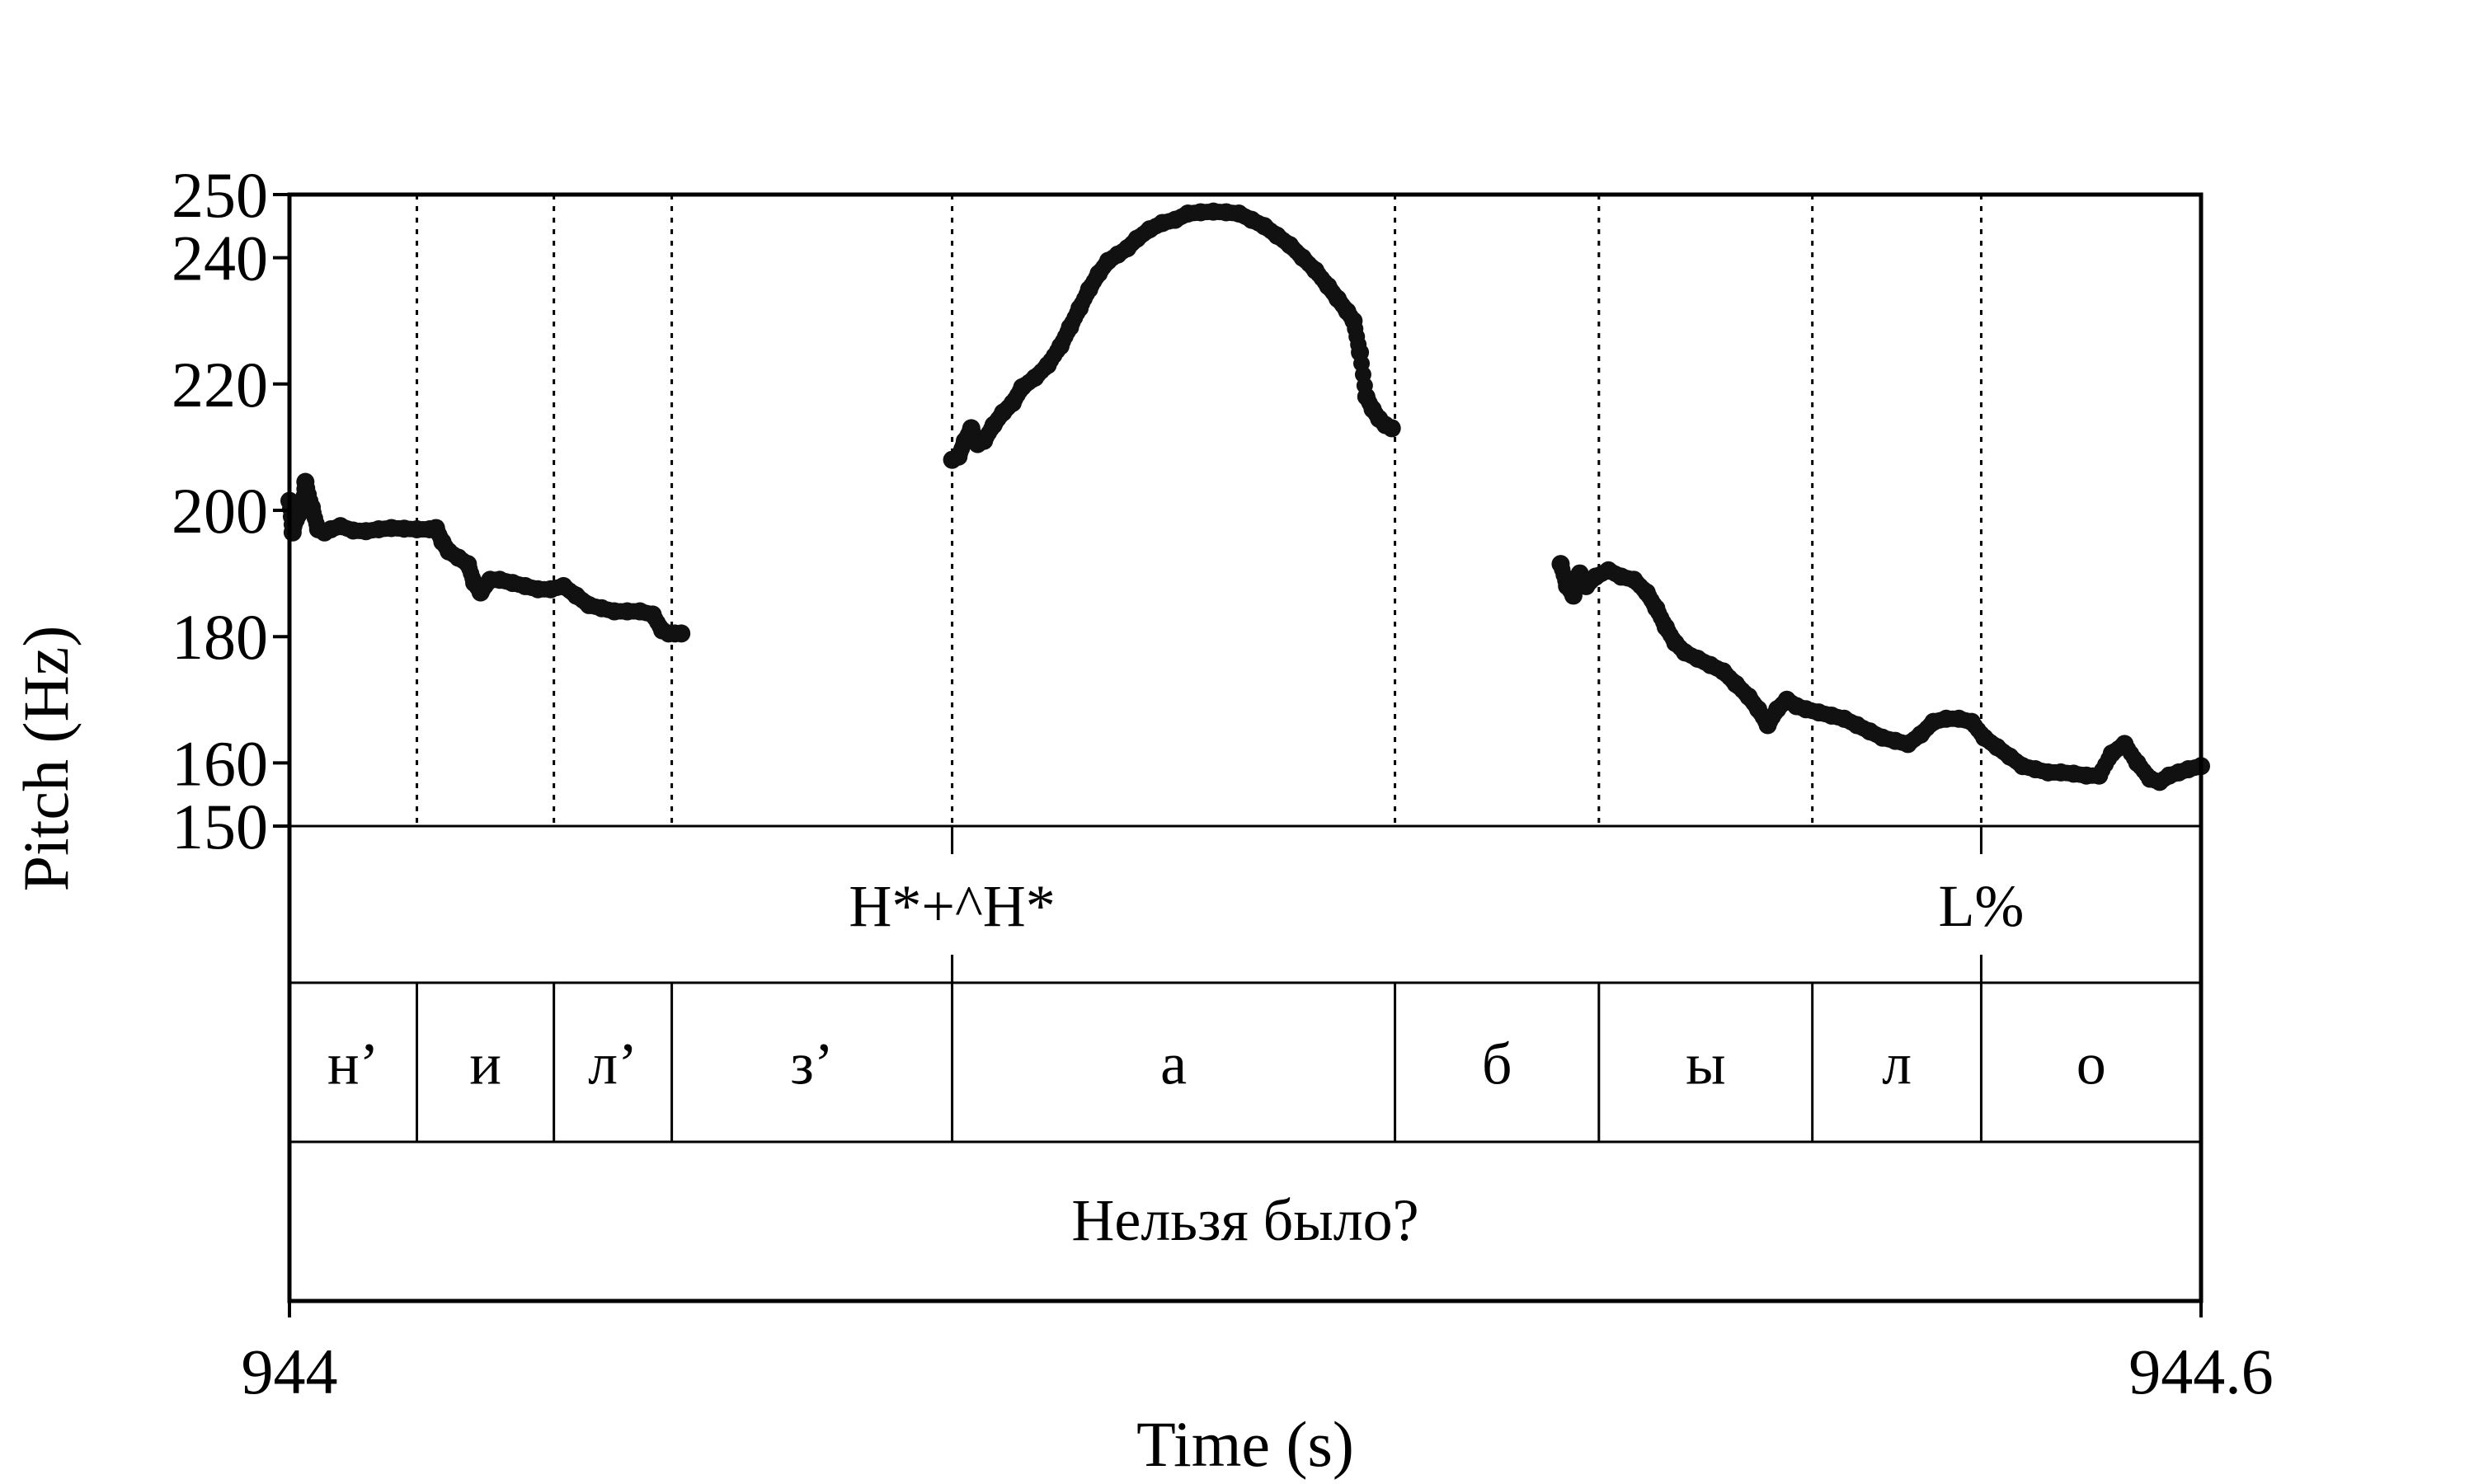 The height and width of the screenshot is (1484, 2474). I want to click on sentence-label: Нельзя было?, so click(1244, 1220).